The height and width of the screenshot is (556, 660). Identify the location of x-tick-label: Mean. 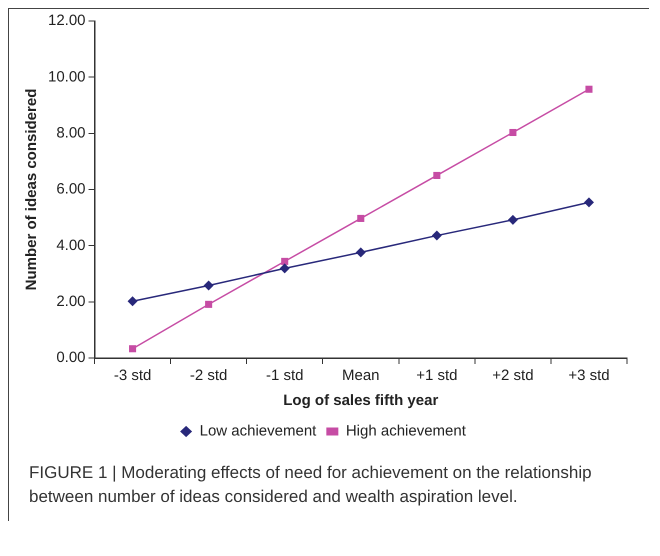
(361, 375).